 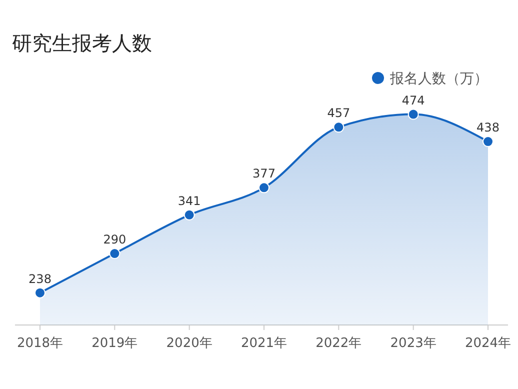 What do you see at coordinates (115, 343) in the screenshot?
I see `x-tick-label: 2019年` at bounding box center [115, 343].